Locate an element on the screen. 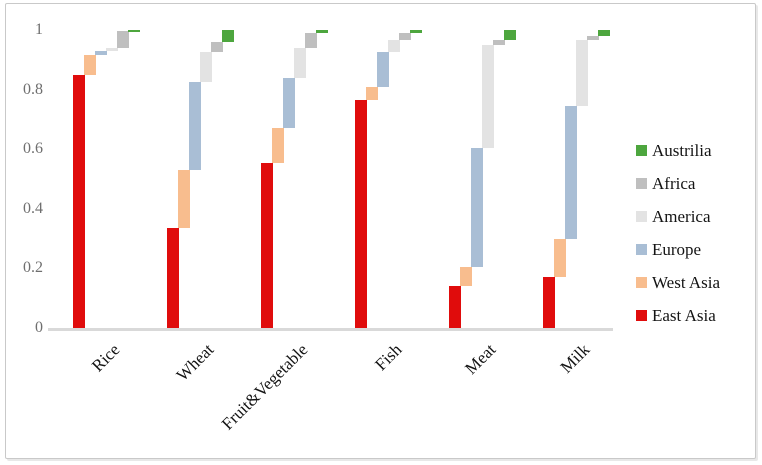 The width and height of the screenshot is (762, 465). y-tick-label: 0.8 is located at coordinates (33, 89).